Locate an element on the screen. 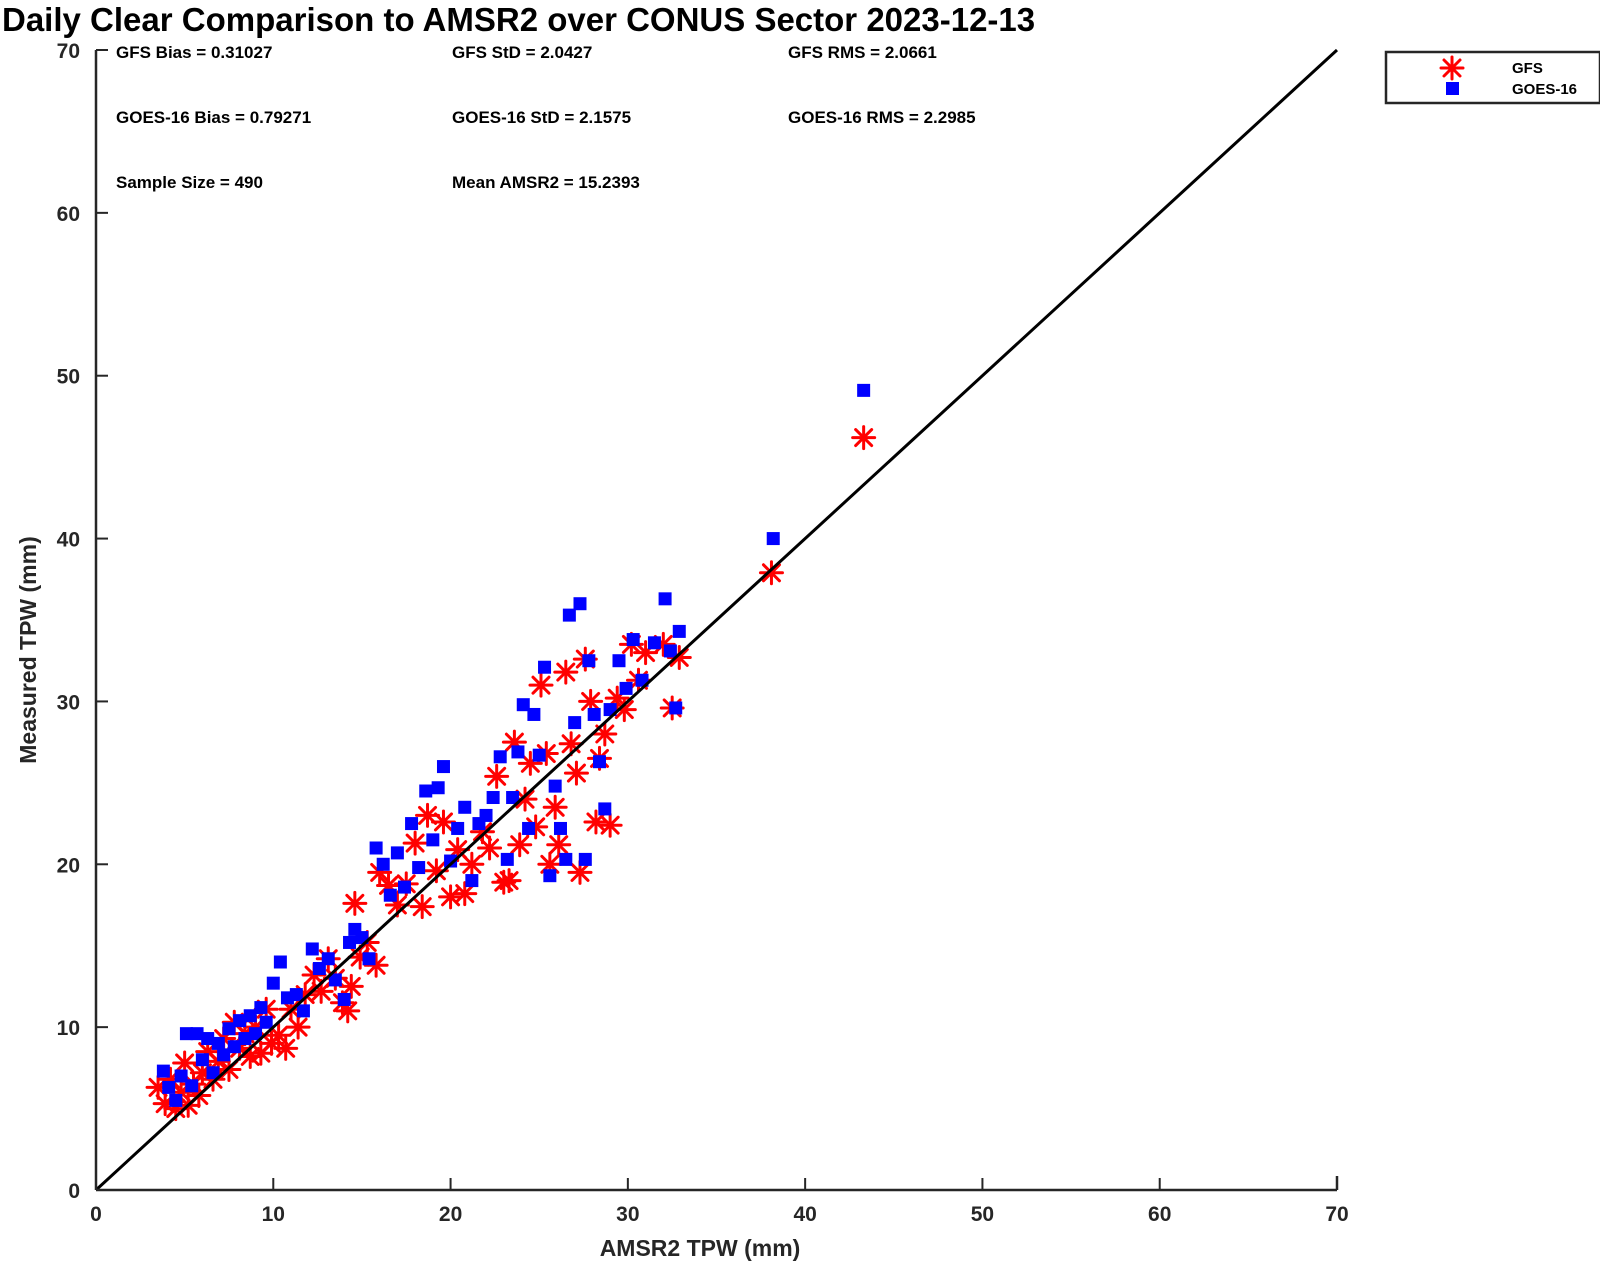  stat-sample-size: Sample Size = 490 is located at coordinates (189, 182).